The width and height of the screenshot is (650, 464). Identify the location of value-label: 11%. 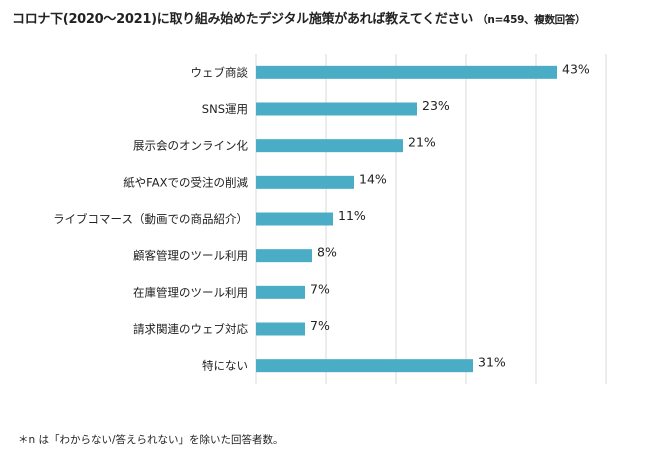
(352, 215).